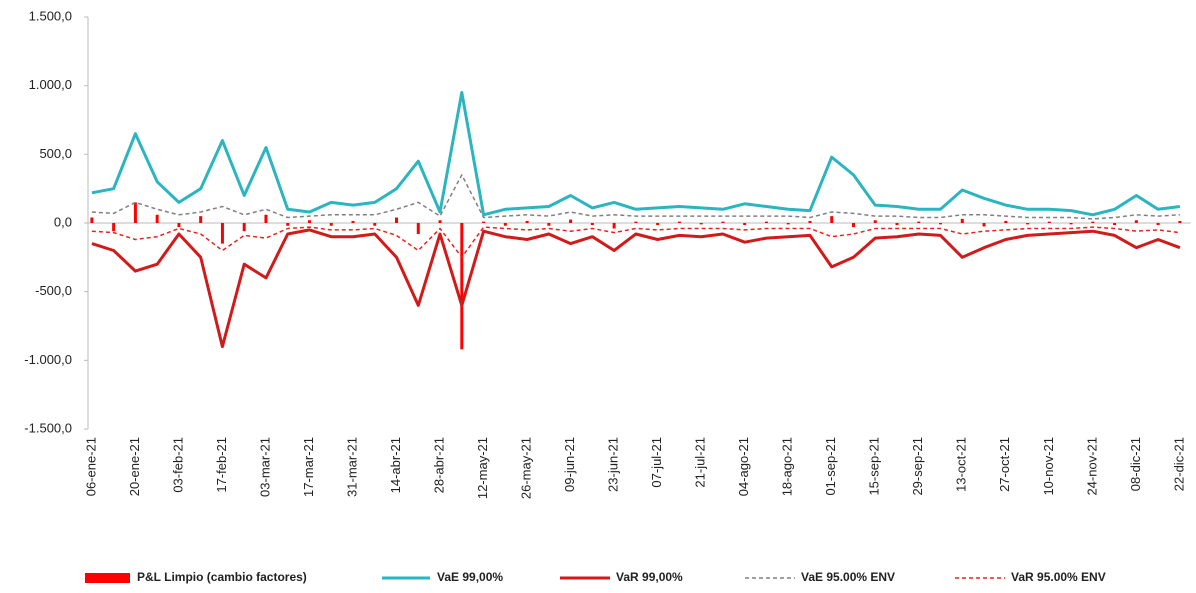  I want to click on legend-label: VaR 99,00%, so click(649, 577).